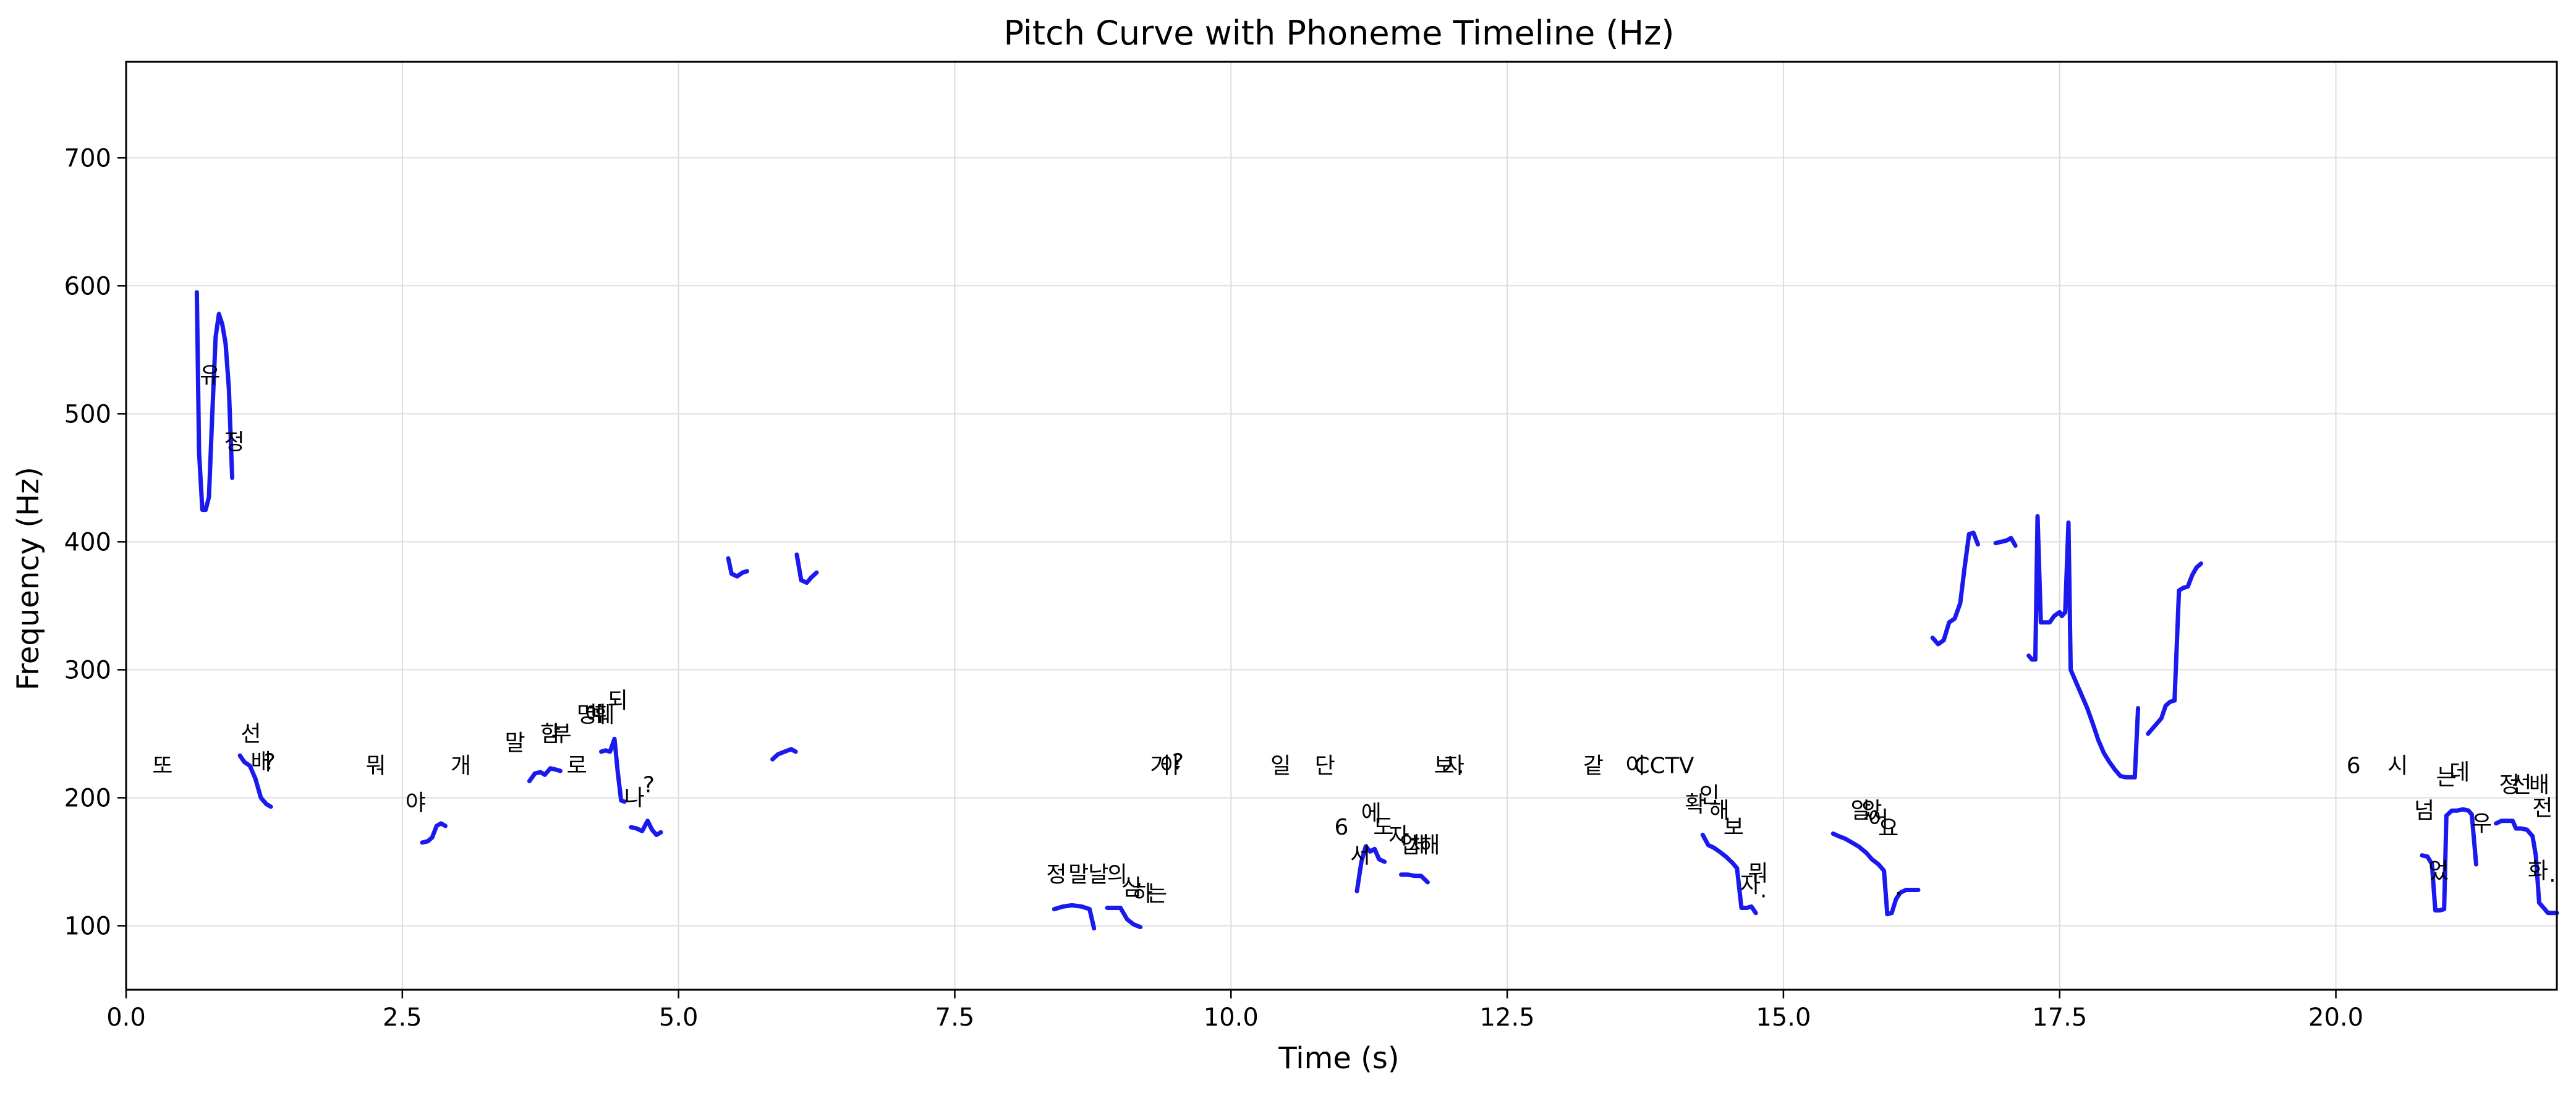  I want to click on phoneme-label: 넘, so click(2424, 810).